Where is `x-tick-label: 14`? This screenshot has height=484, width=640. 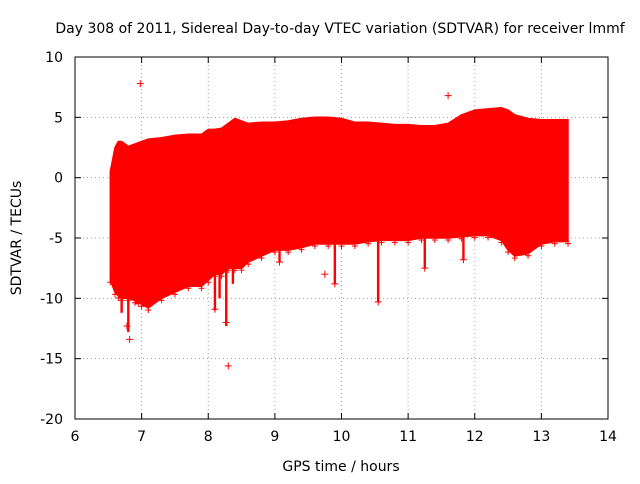
x-tick-label: 14 is located at coordinates (608, 437).